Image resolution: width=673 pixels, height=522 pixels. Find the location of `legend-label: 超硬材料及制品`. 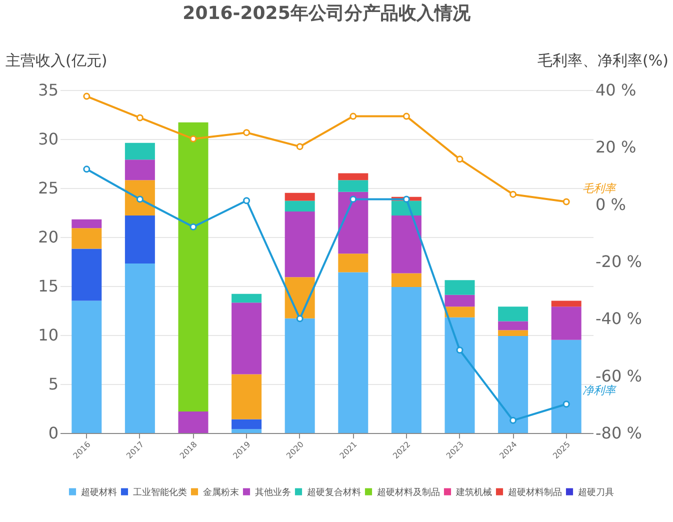

legend-label: 超硬材料及制品 is located at coordinates (408, 492).